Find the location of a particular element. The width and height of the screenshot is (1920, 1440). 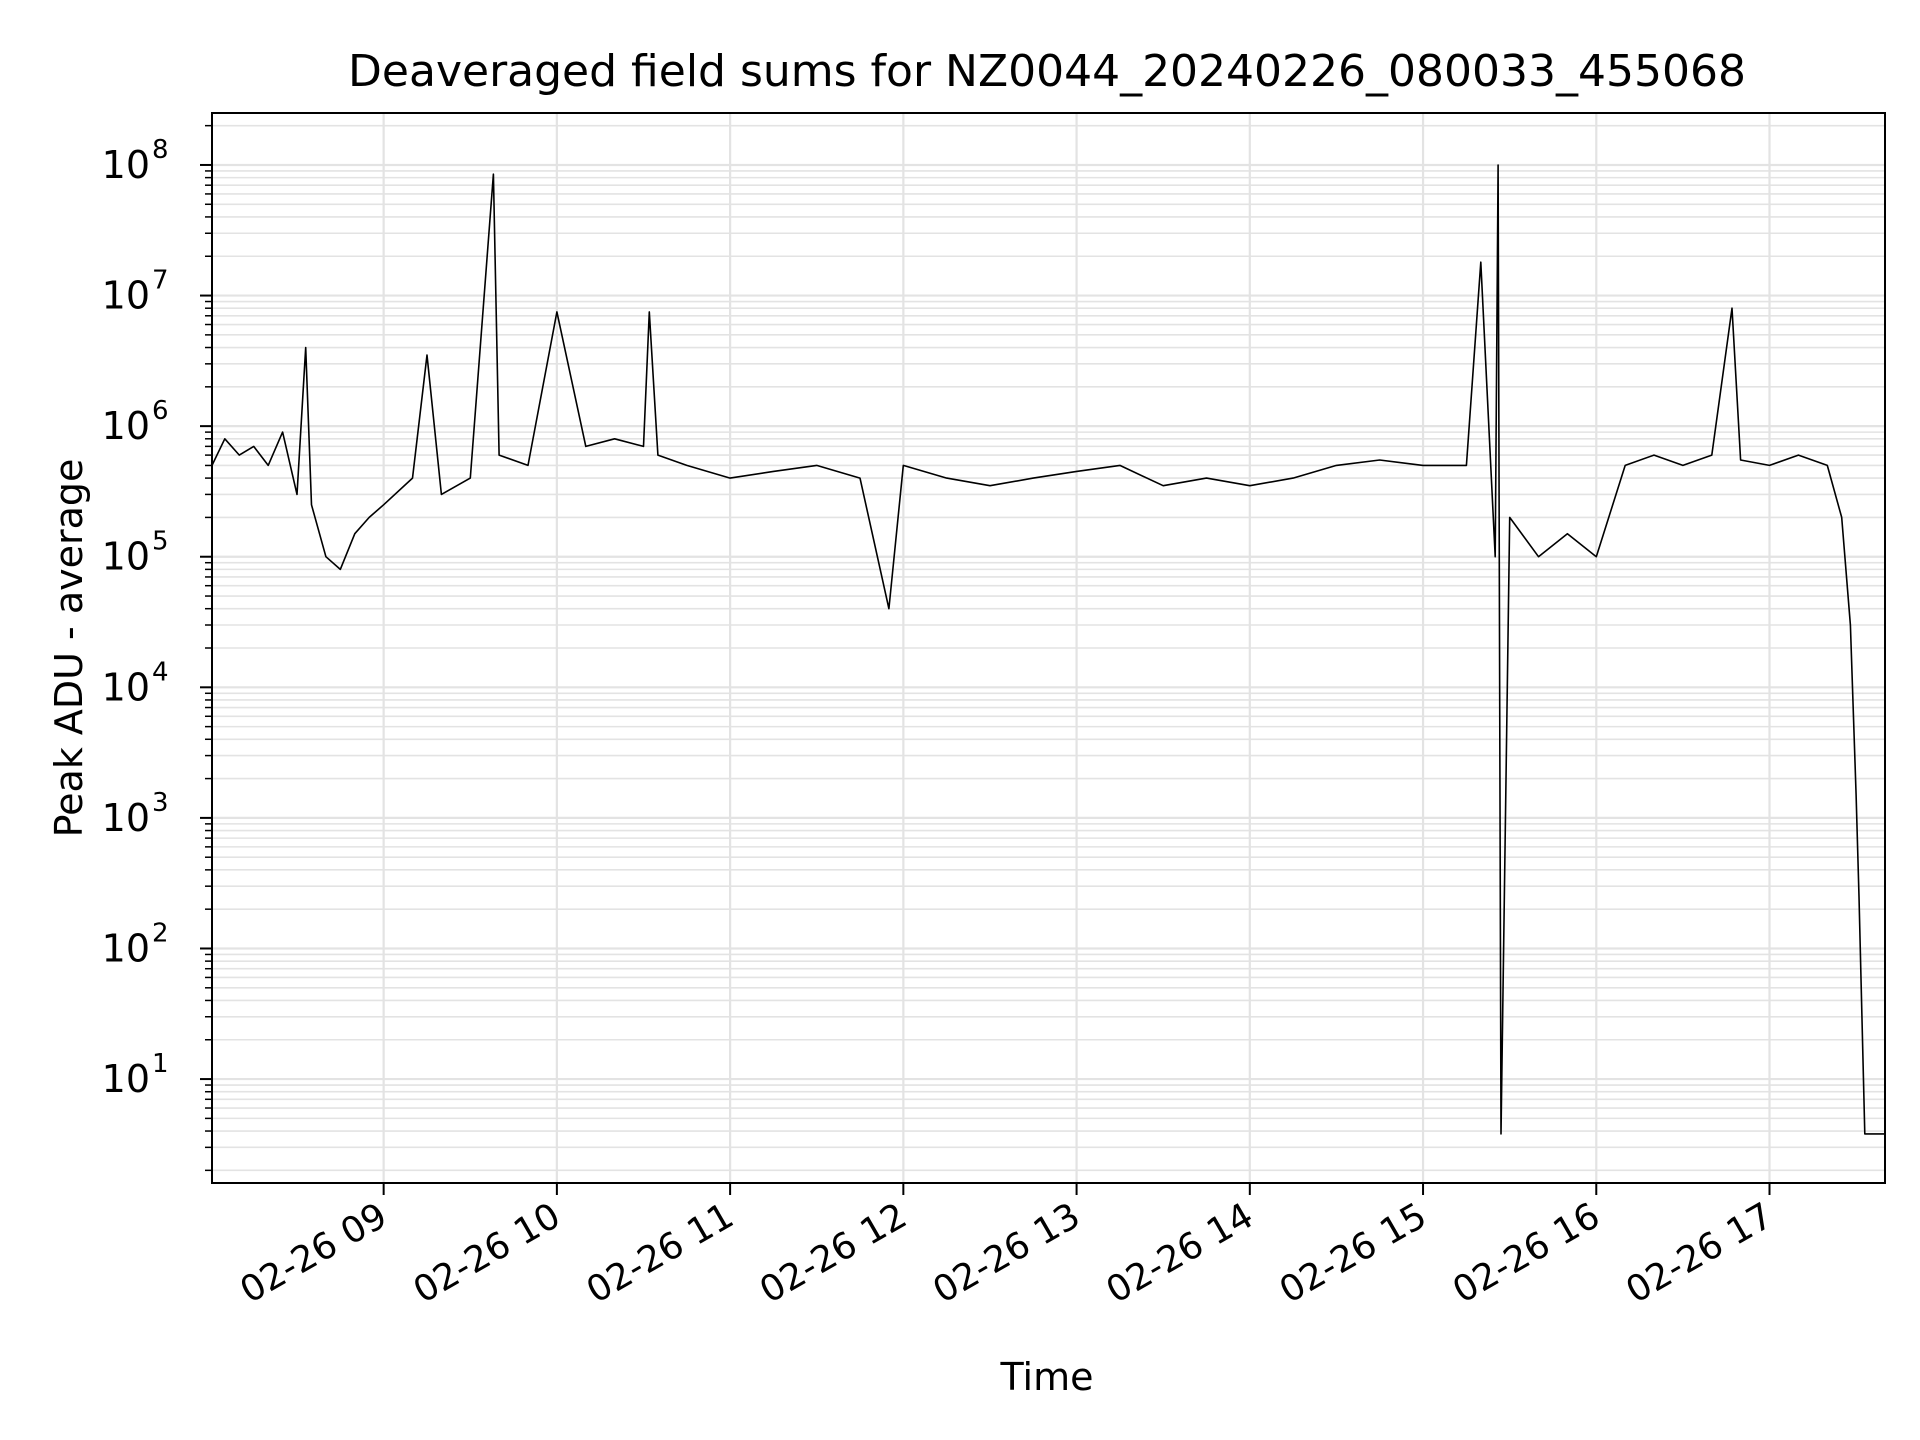

y-tick-label: 10 8 is located at coordinates (135, 161).